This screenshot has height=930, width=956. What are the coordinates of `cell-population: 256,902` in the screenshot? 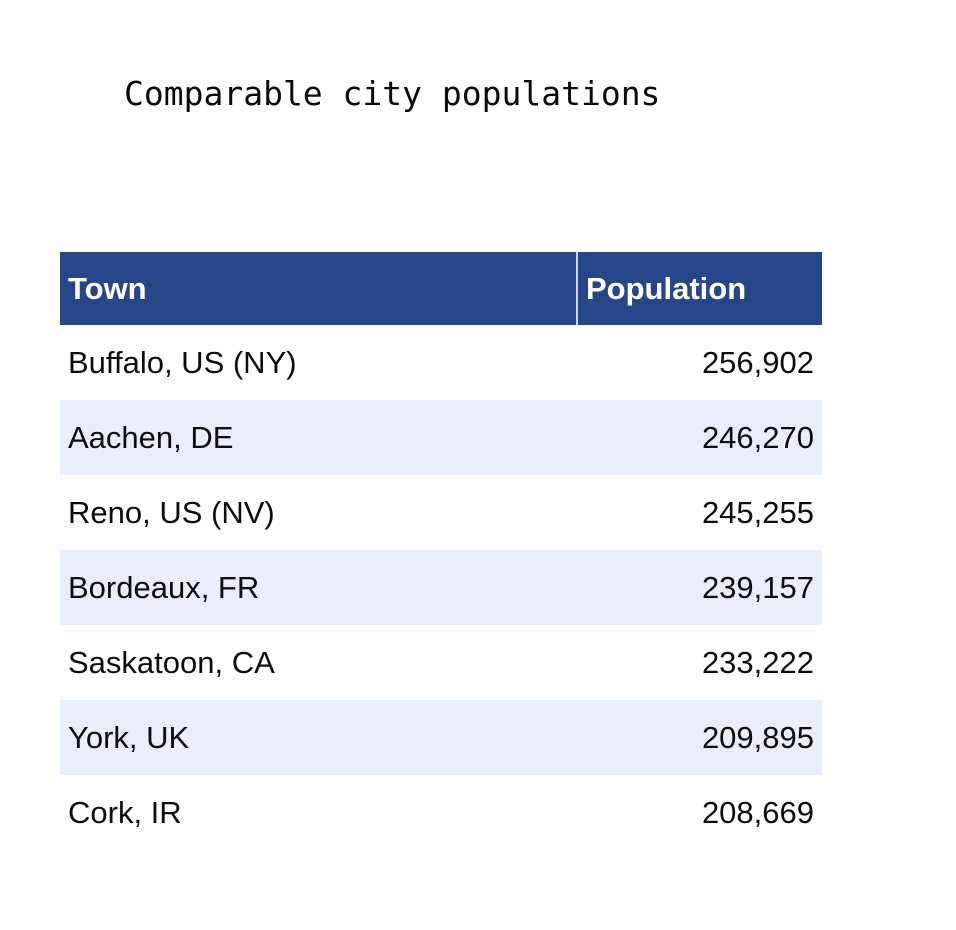 It's located at (757, 362).